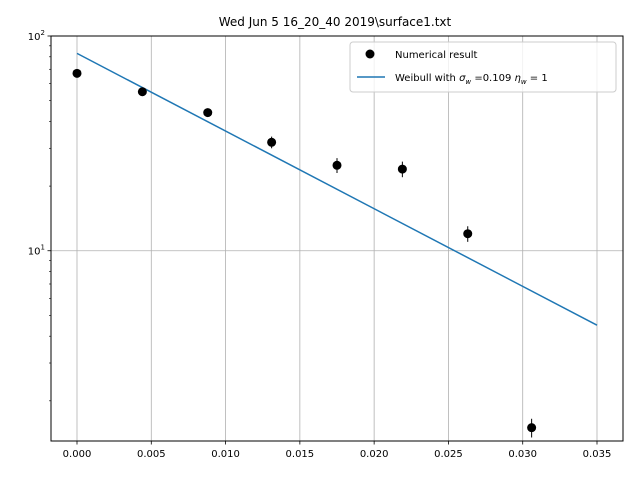  What do you see at coordinates (448, 454) in the screenshot?
I see `x-tick-label: 0.025` at bounding box center [448, 454].